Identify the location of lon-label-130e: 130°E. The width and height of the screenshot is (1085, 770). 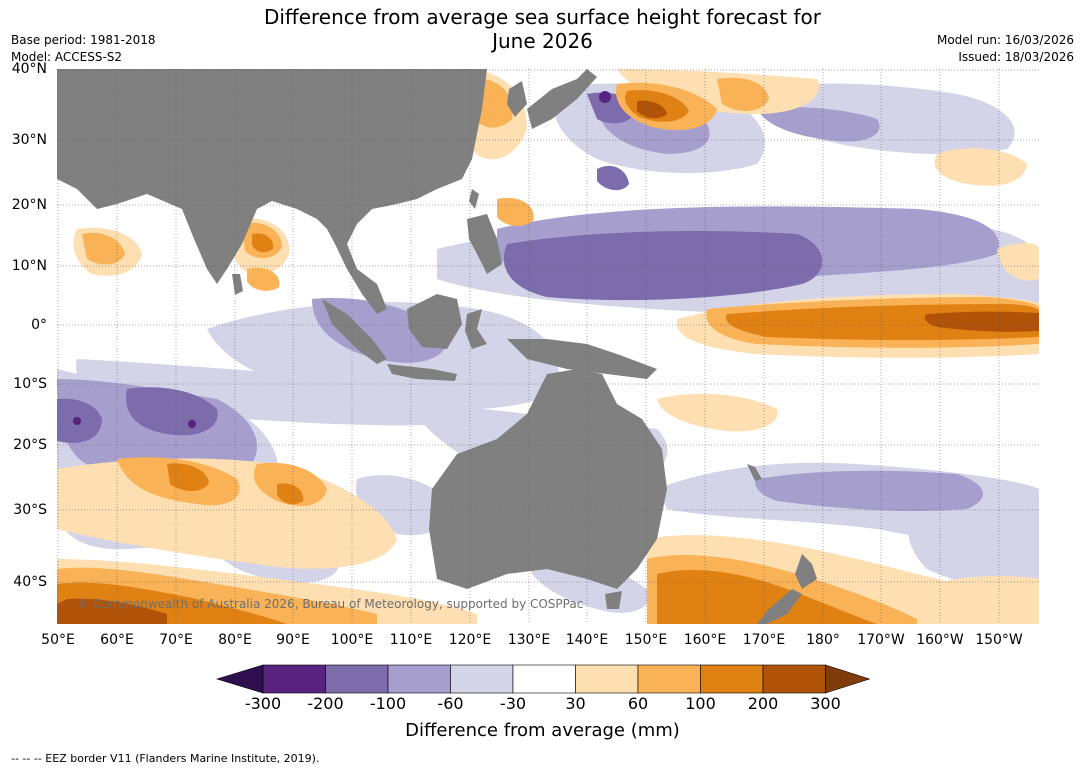
(529, 640).